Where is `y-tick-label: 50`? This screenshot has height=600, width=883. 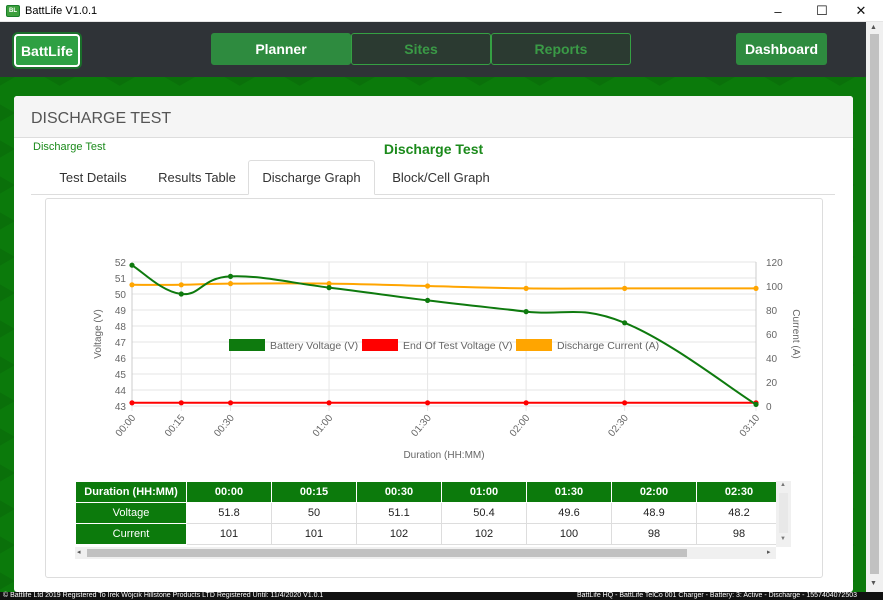
y-tick-label: 50 is located at coordinates (121, 295).